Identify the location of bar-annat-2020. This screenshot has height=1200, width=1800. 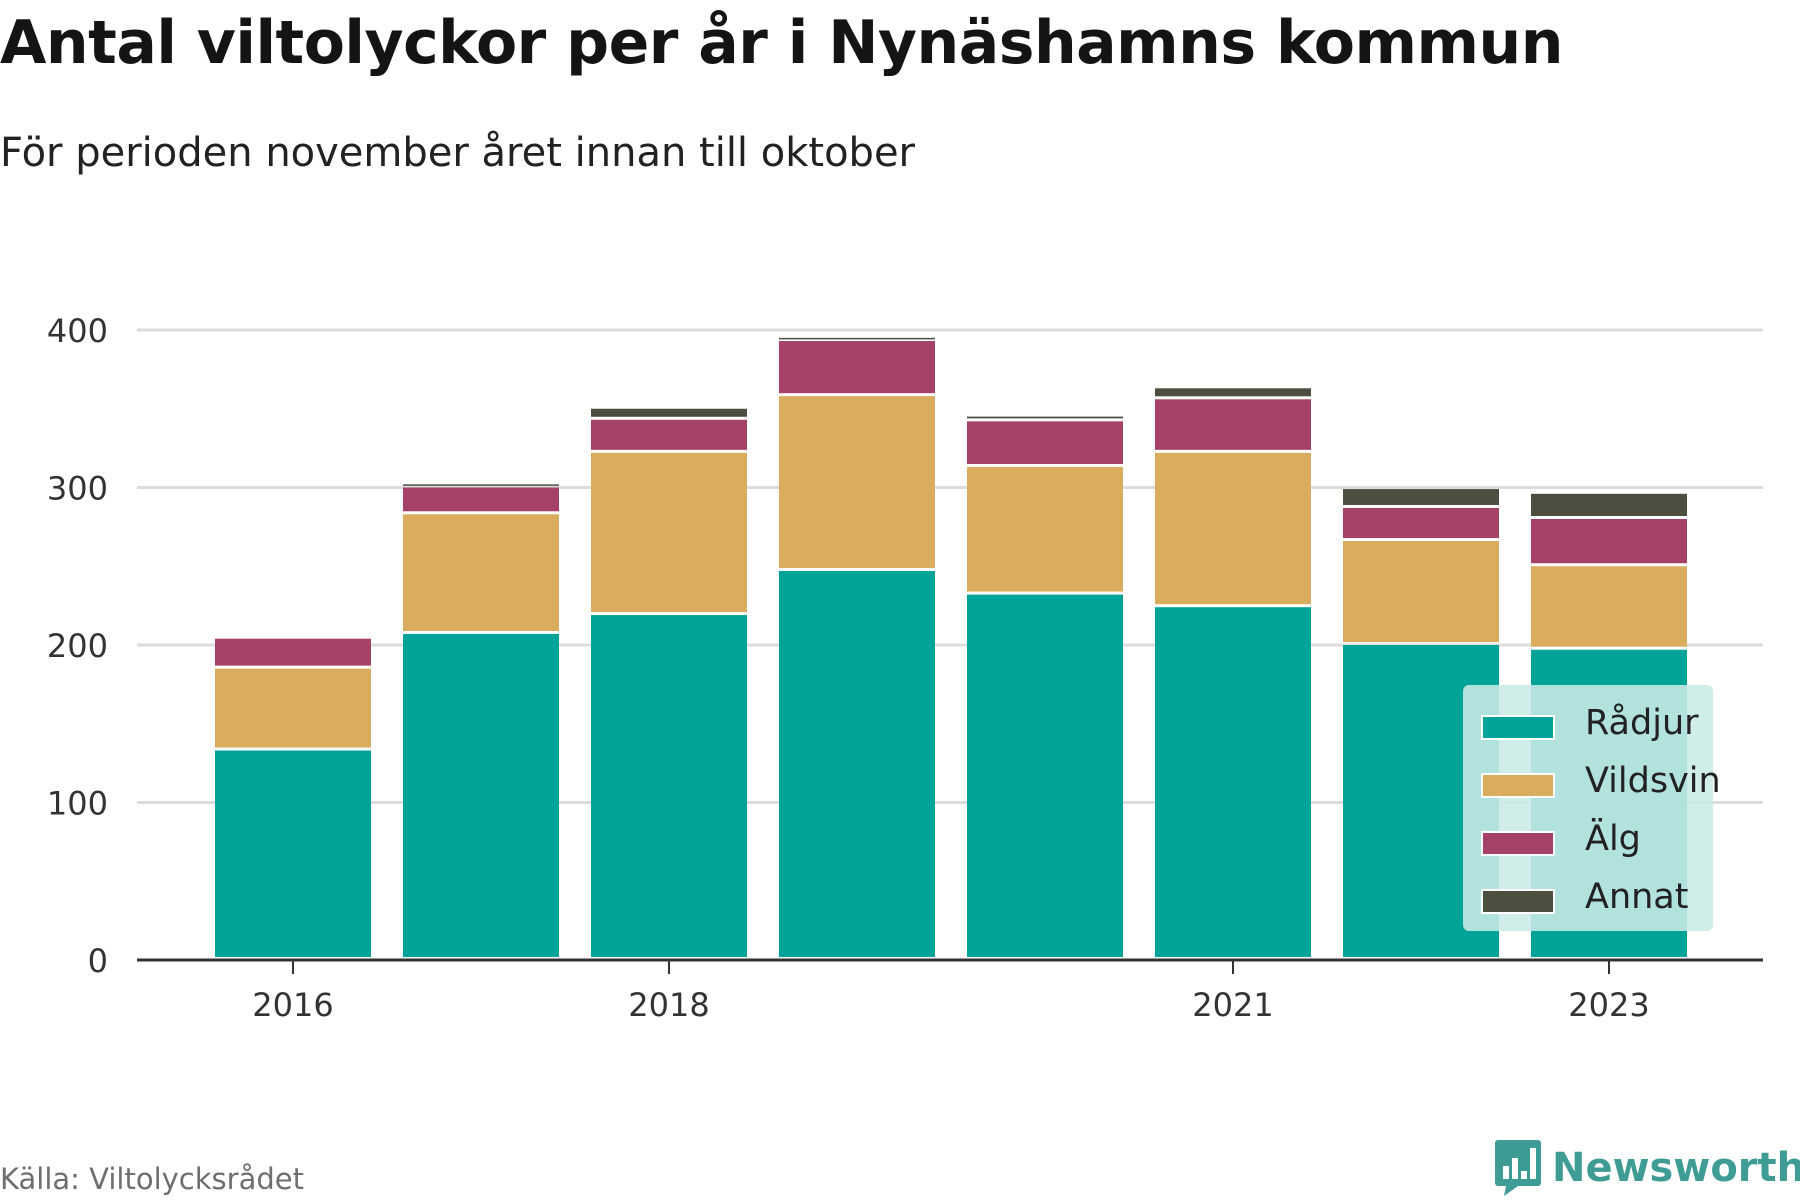
(1045, 417).